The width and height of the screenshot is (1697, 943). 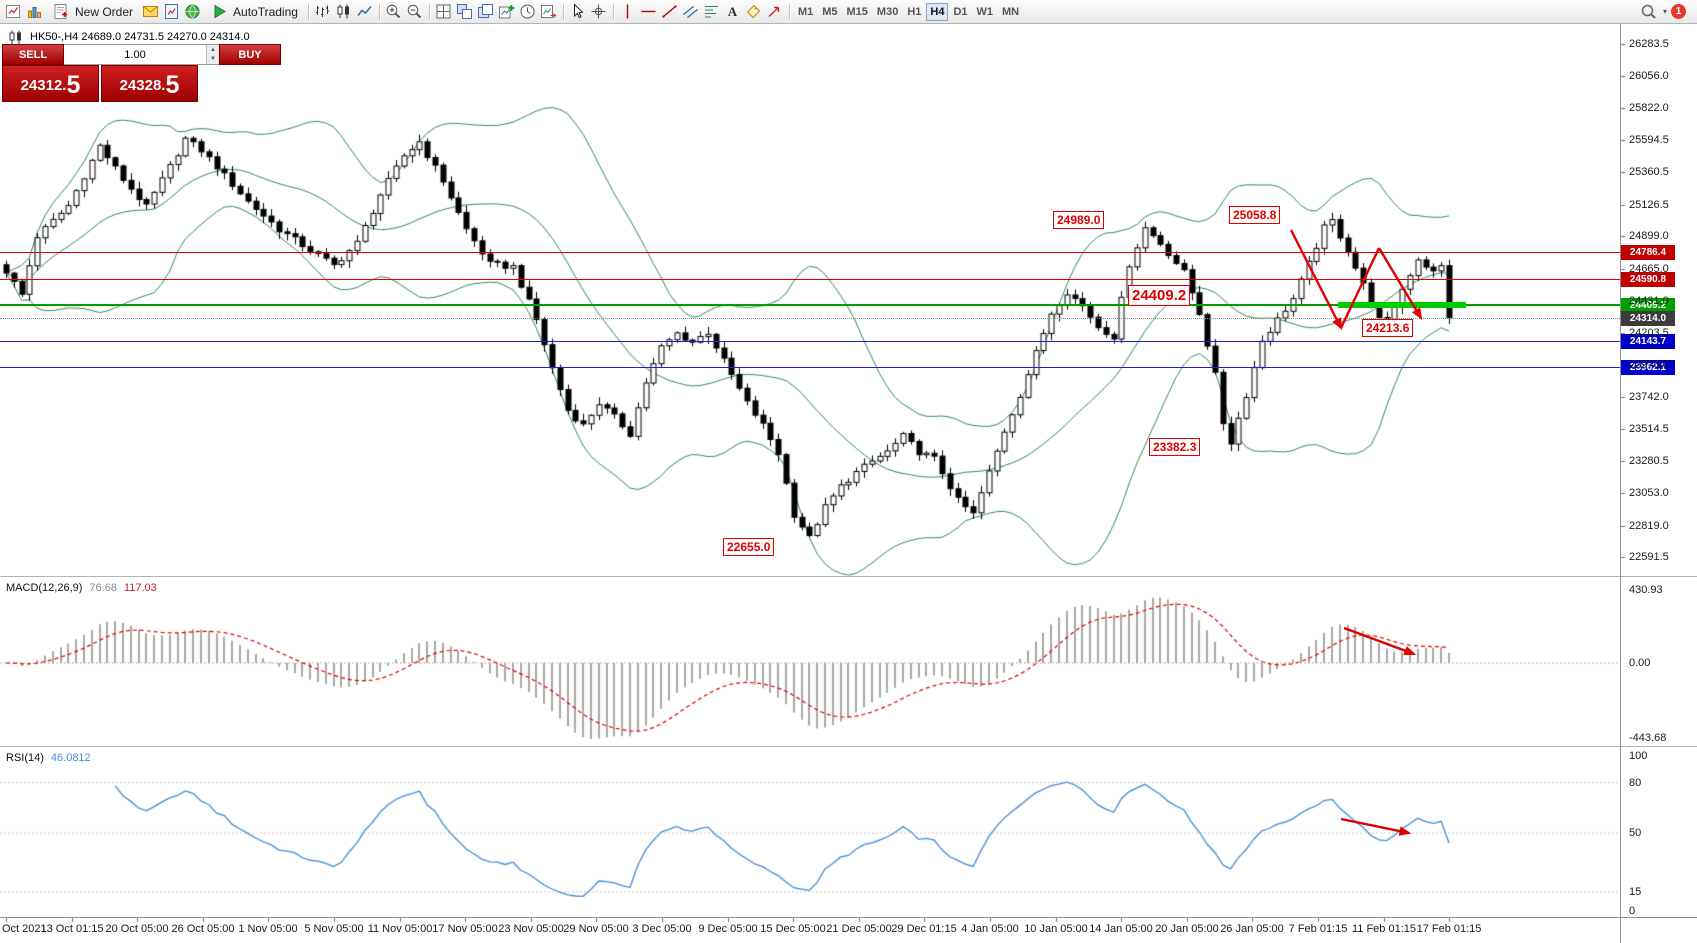 I want to click on horizontal-line-icon, so click(x=649, y=12).